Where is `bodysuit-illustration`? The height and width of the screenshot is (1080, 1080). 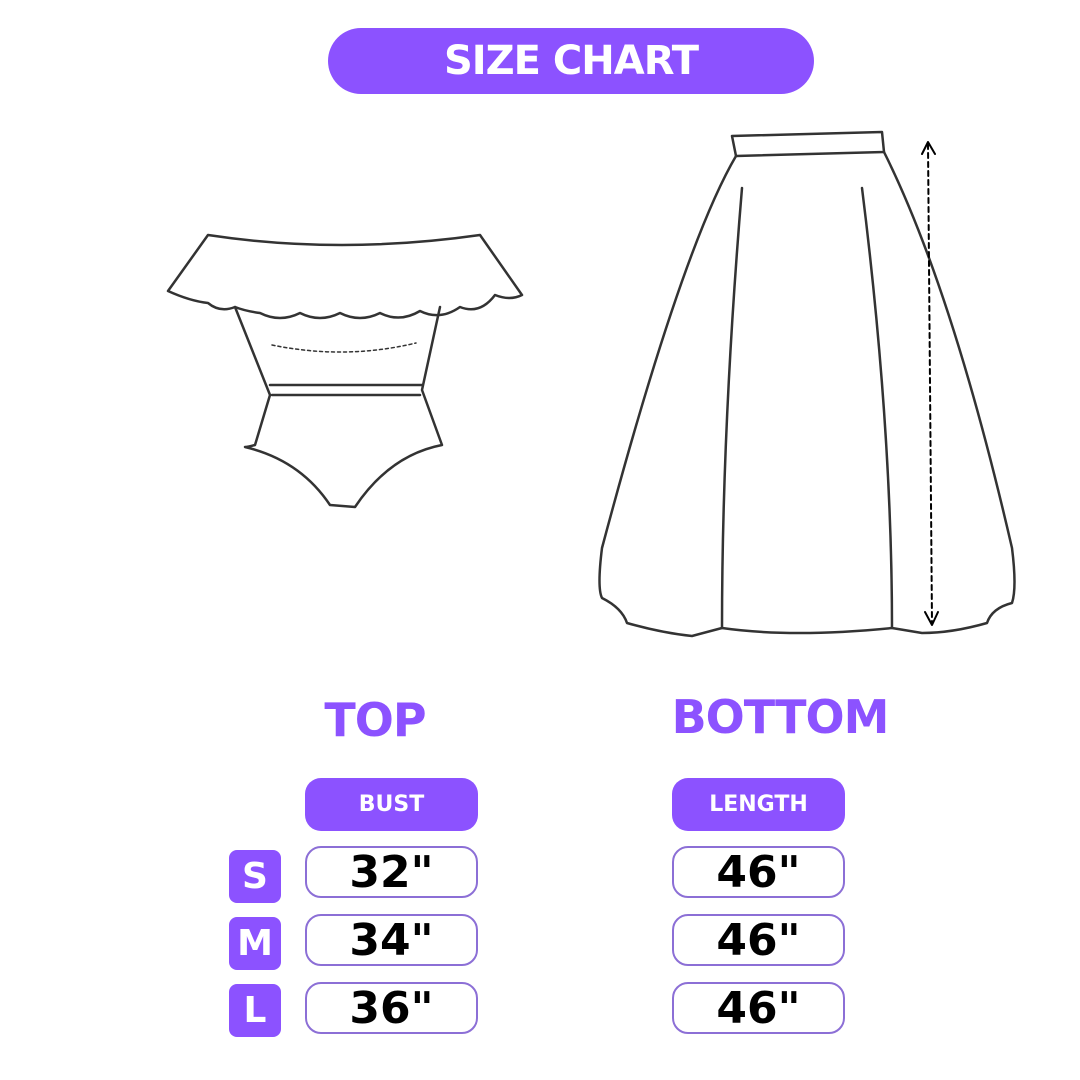
bodysuit-illustration is located at coordinates (345, 371).